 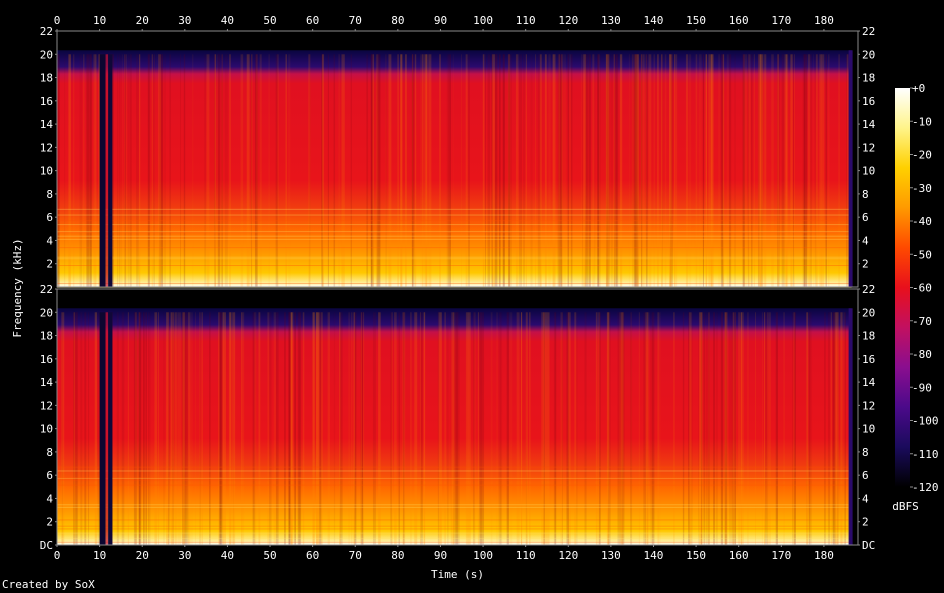 I want to click on x-tick-label: 120, so click(x=568, y=555).